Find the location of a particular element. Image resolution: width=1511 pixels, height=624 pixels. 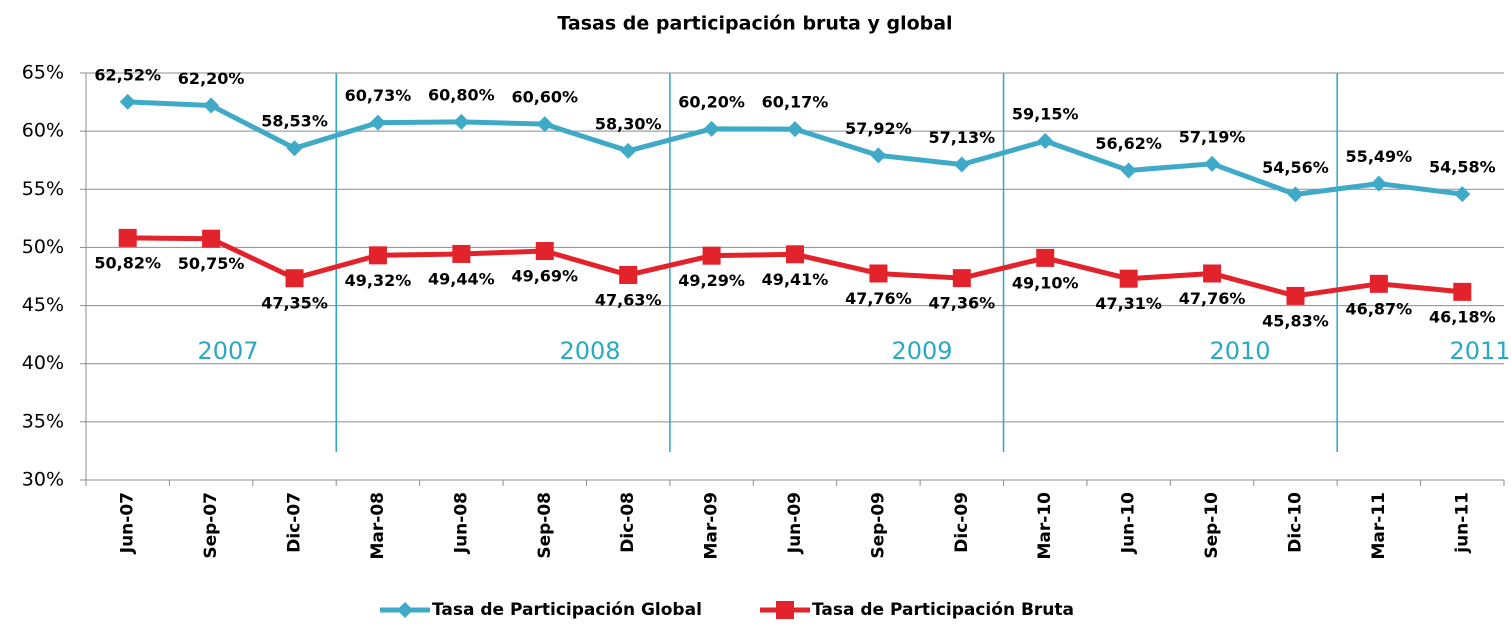

data-label: 47,35% is located at coordinates (294, 303).